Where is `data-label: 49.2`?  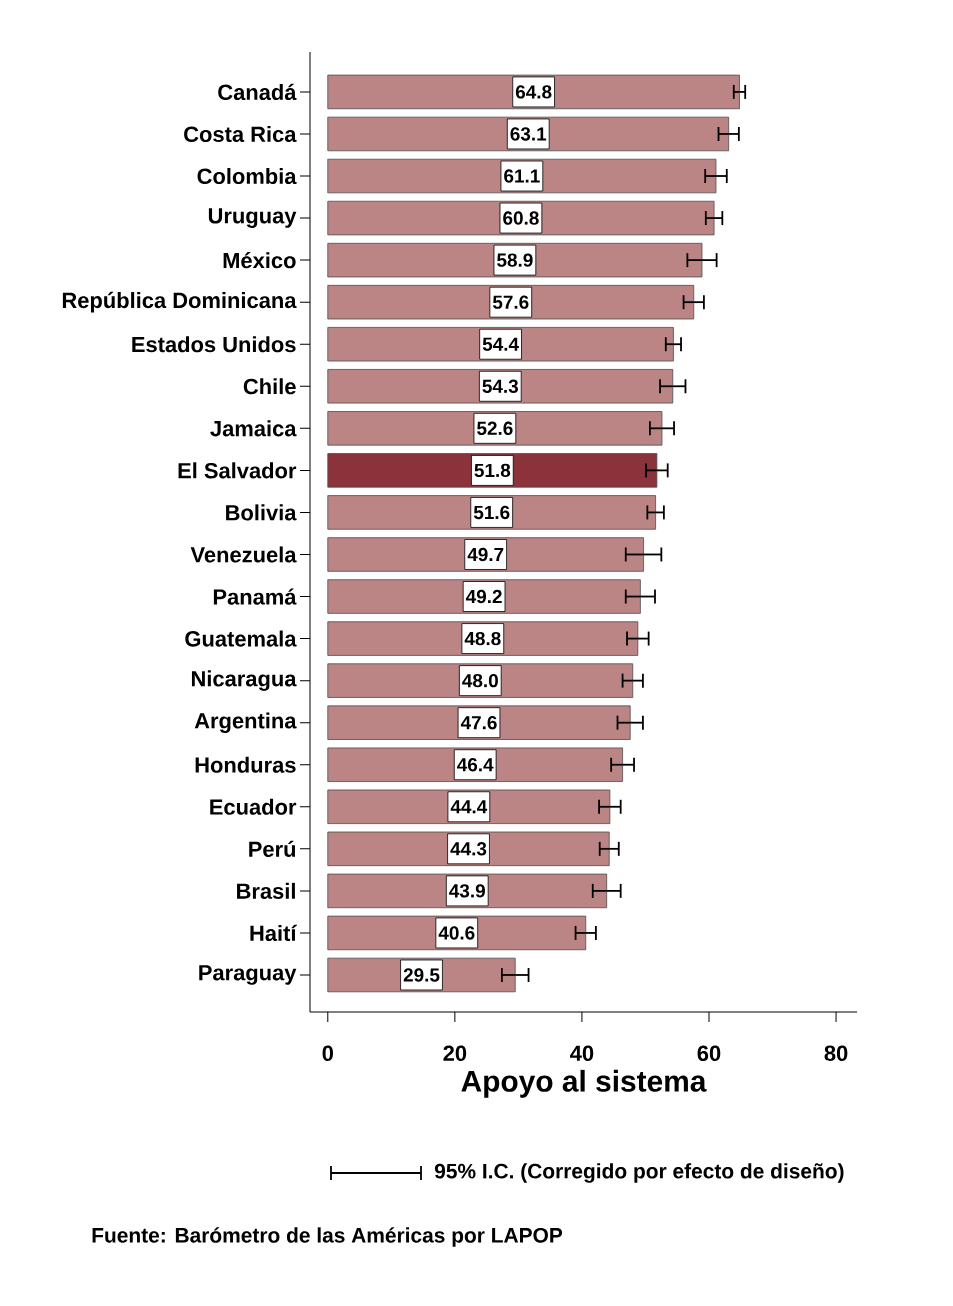 data-label: 49.2 is located at coordinates (483, 596).